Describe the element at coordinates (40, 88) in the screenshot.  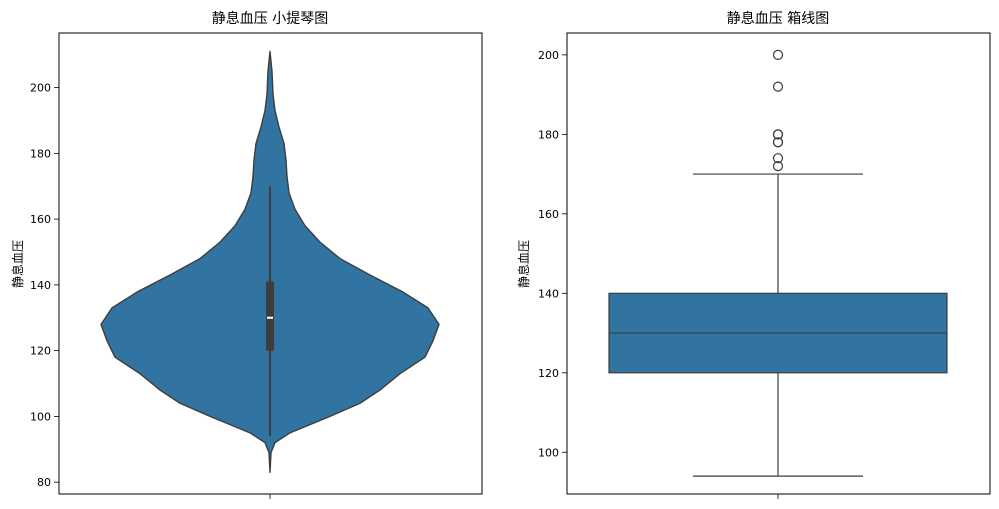
I see `violin-y-tick-label: 200` at that location.